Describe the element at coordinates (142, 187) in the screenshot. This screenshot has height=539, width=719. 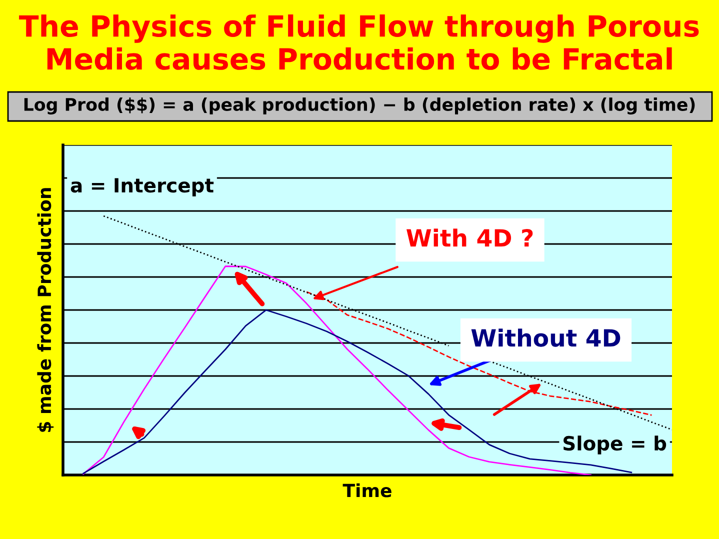
I see `text: a = Intercept` at that location.